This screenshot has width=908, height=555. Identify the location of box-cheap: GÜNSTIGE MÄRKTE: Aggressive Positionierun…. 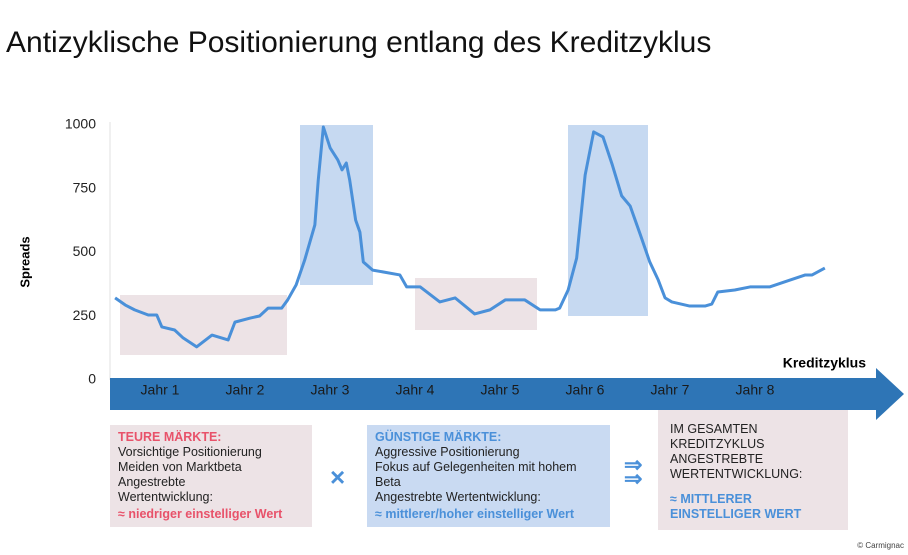
(488, 476).